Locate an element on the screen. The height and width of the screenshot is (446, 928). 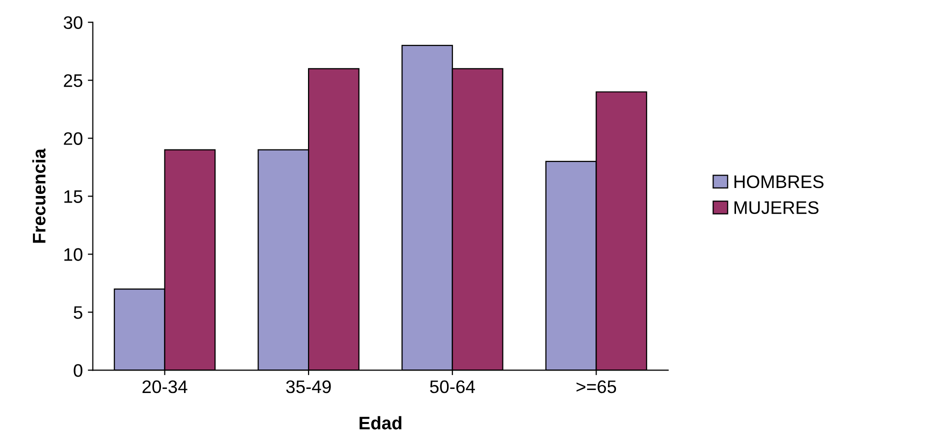
y-axis-title: Frecuencia is located at coordinates (39, 195).